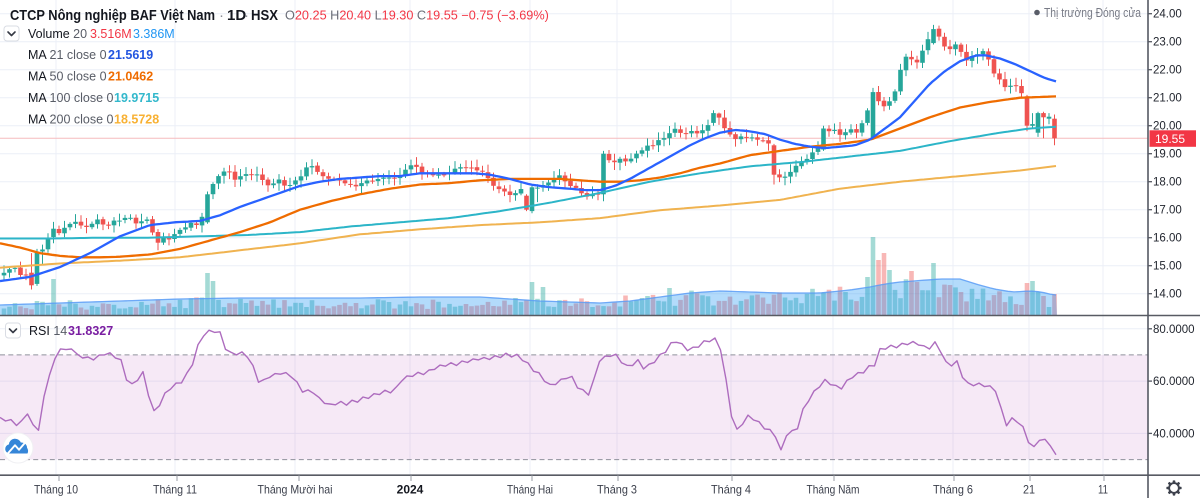 This screenshot has height=498, width=1200. What do you see at coordinates (1167, 71) in the screenshot?
I see `svg-text: 22.00` at bounding box center [1167, 71].